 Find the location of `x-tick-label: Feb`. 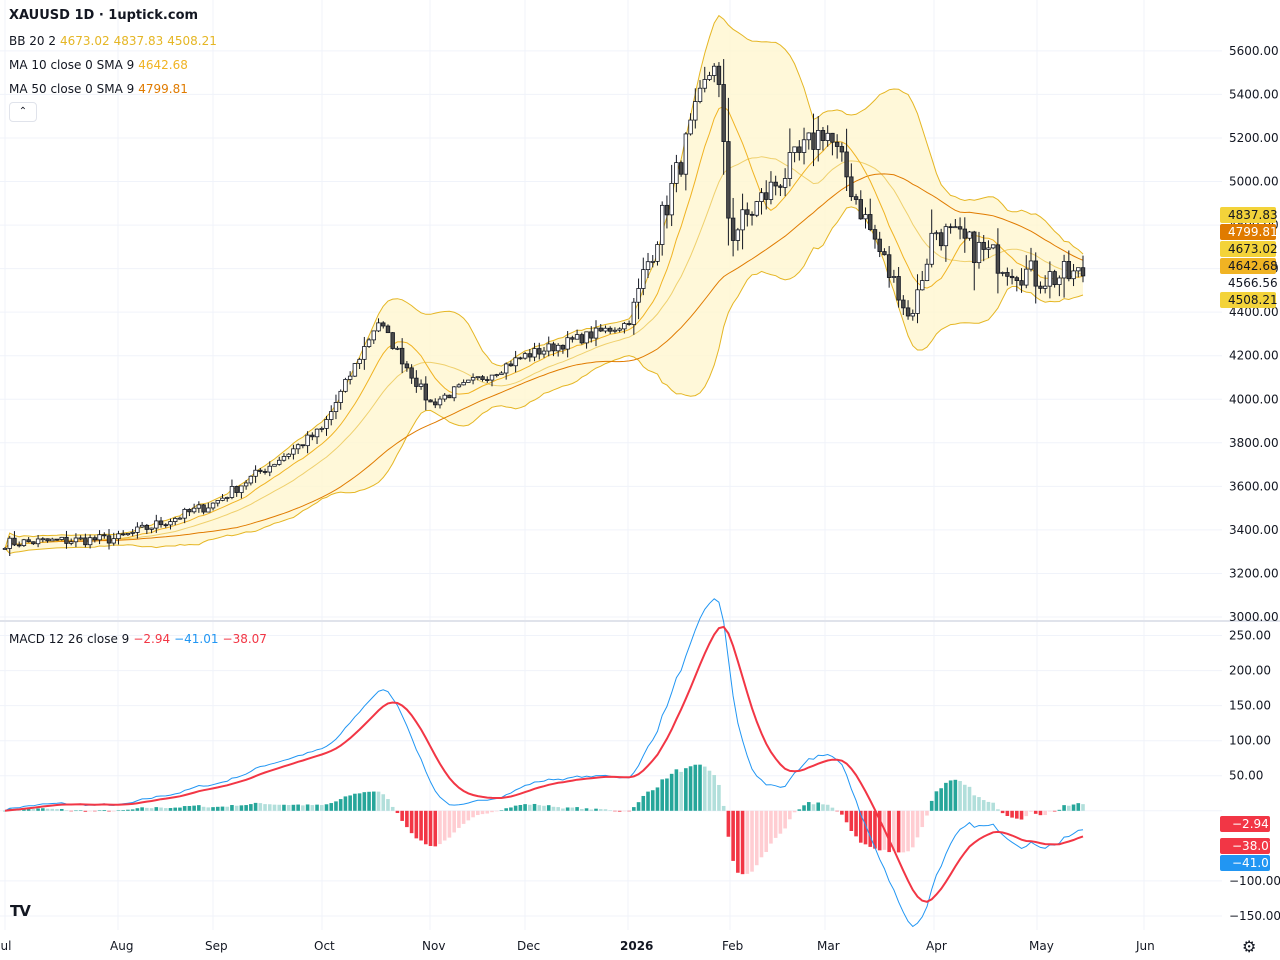

x-tick-label: Feb is located at coordinates (732, 946).